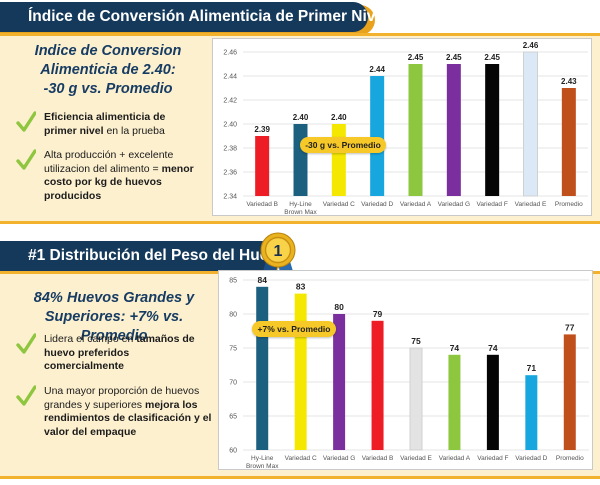 This screenshot has height=485, width=600. I want to click on data-label: 84, so click(262, 280).